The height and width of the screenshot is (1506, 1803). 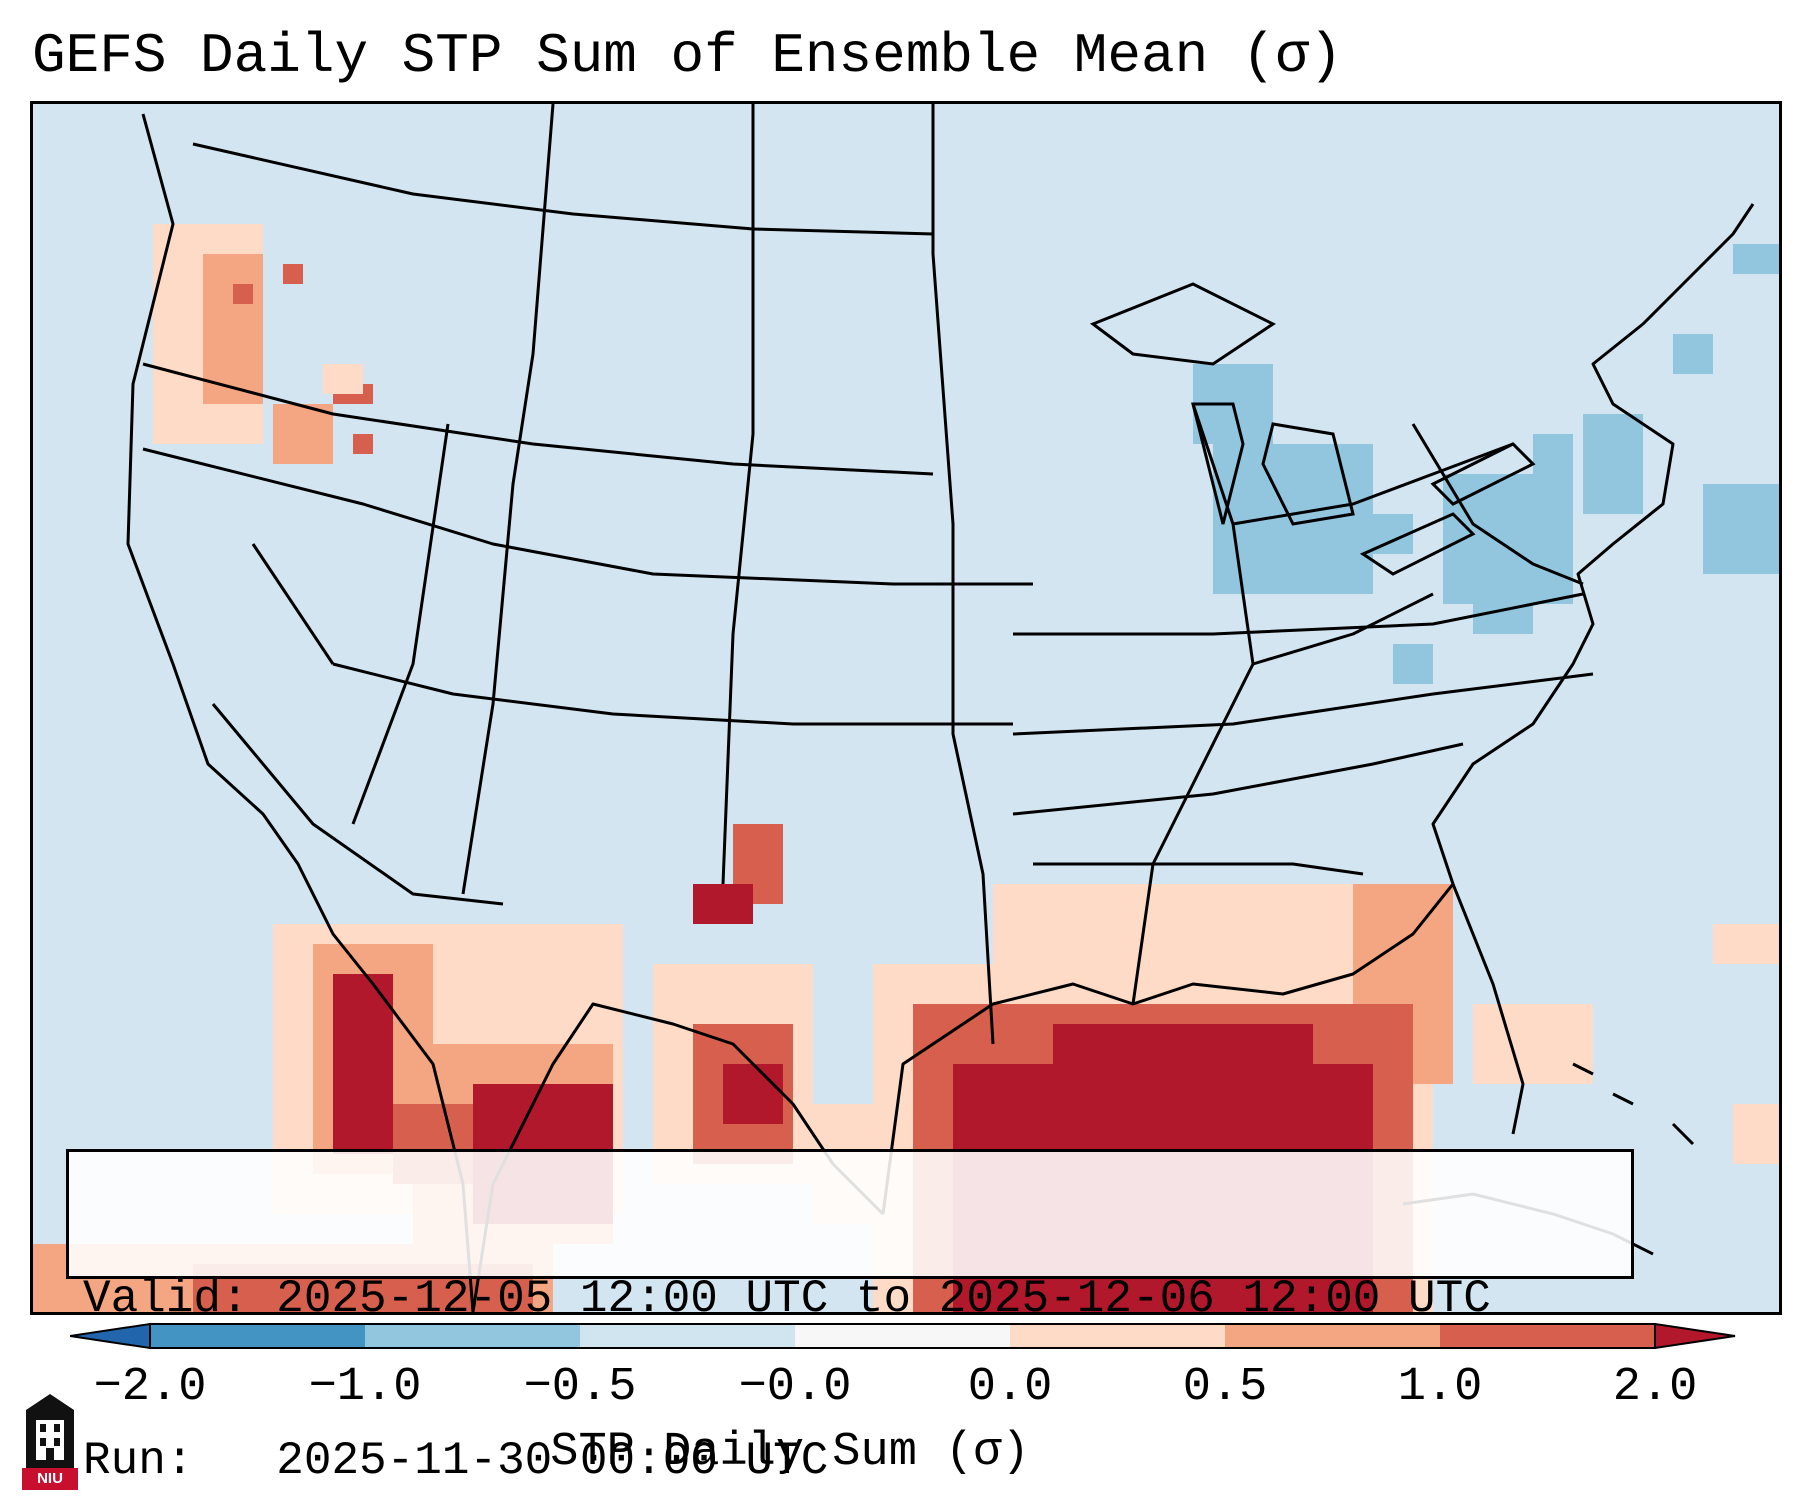 I want to click on figure-title: GEFS Daily STP Sum of Ensemble Mean (σ), so click(x=687, y=56).